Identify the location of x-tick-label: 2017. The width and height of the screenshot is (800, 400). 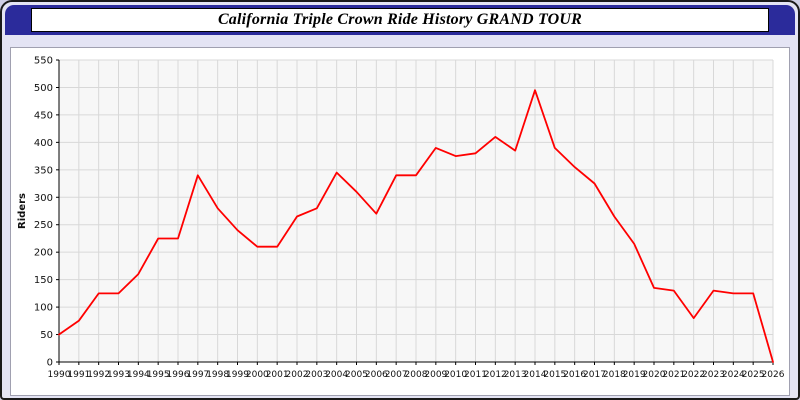
(594, 375).